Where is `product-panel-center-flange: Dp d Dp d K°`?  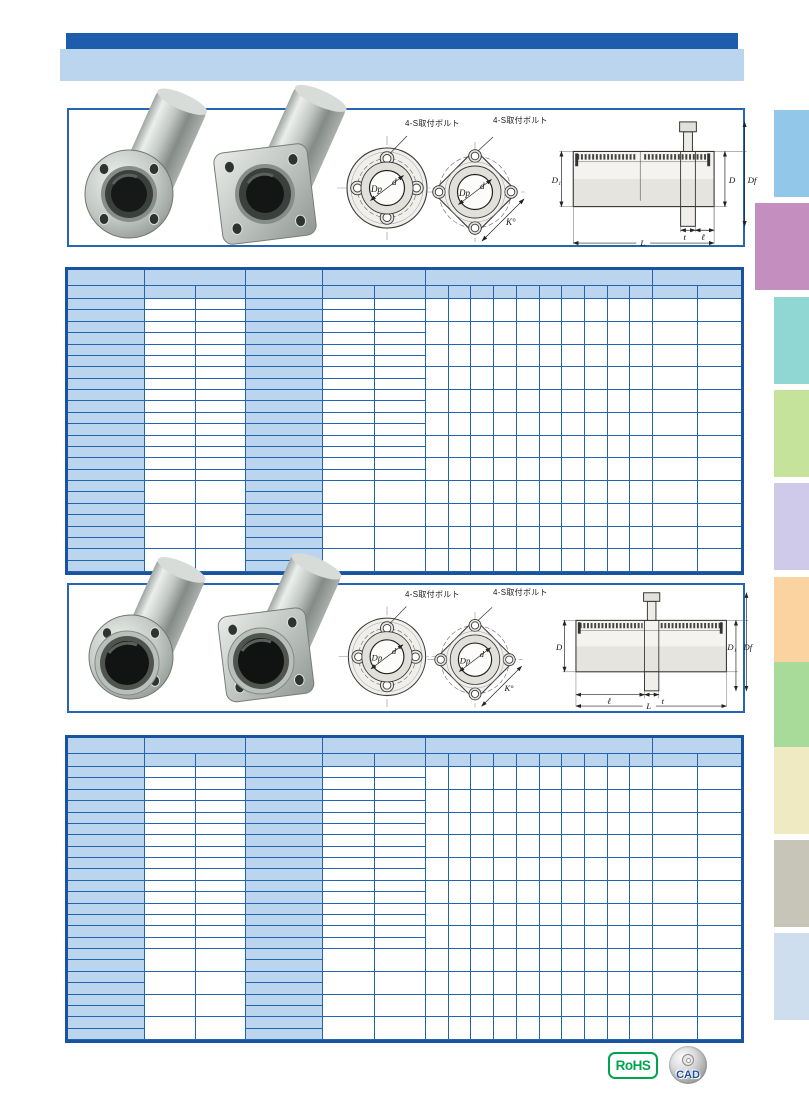
product-panel-center-flange: Dp d Dp d K° is located at coordinates (410, 633).